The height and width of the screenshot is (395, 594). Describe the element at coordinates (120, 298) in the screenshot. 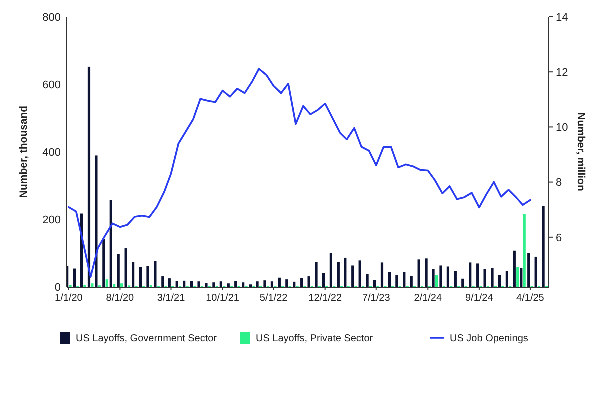

I see `x-tick-label: 8/1/20` at that location.